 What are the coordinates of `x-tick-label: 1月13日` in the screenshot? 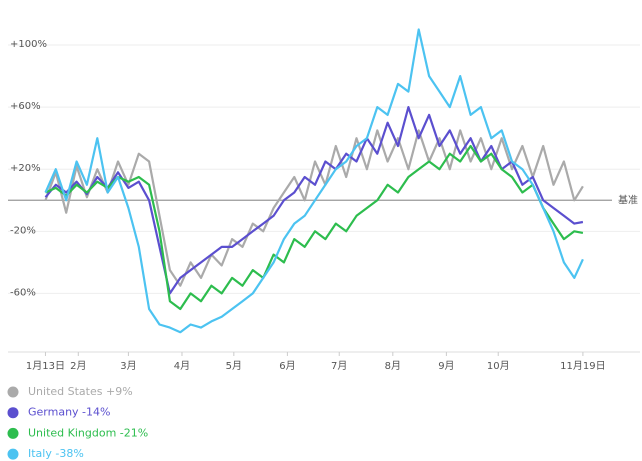 It's located at (45, 366).